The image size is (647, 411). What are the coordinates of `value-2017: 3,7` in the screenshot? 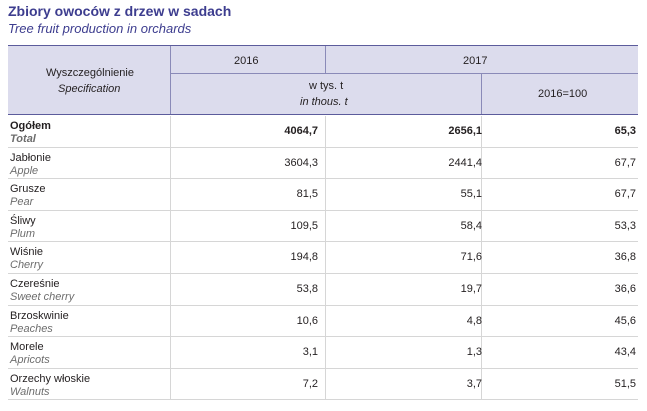 It's located at (474, 383).